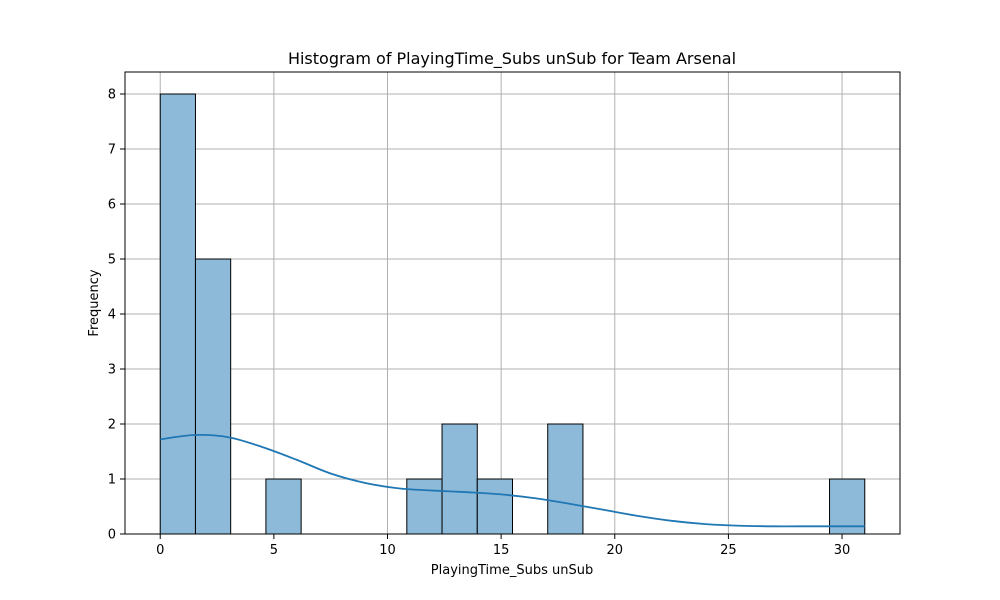  I want to click on y-axis-ticks: 0 1 2 3 4 5 6 7 8, so click(116, 315).